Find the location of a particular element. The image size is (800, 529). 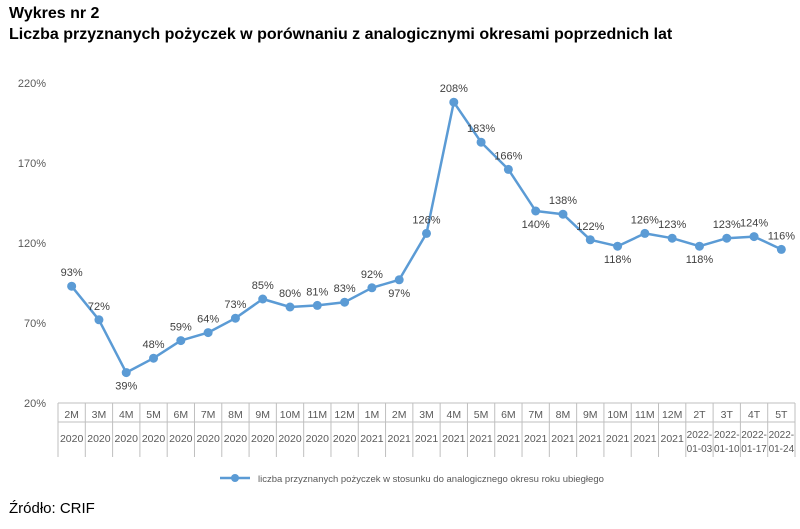

x-tick-label: 11M is located at coordinates (645, 415).